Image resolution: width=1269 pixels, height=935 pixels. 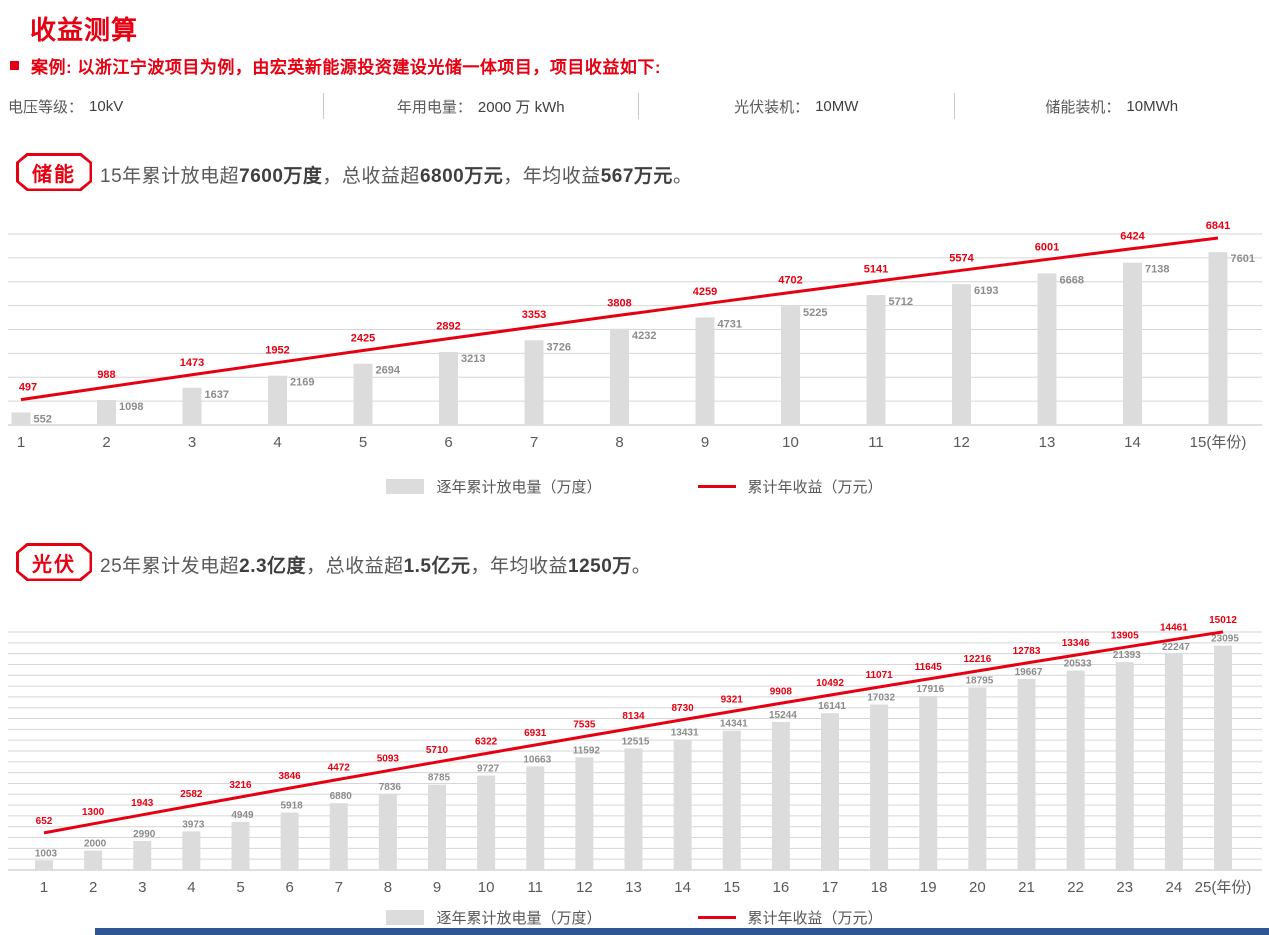 I want to click on bar-value-label: 14341, so click(x=734, y=724).